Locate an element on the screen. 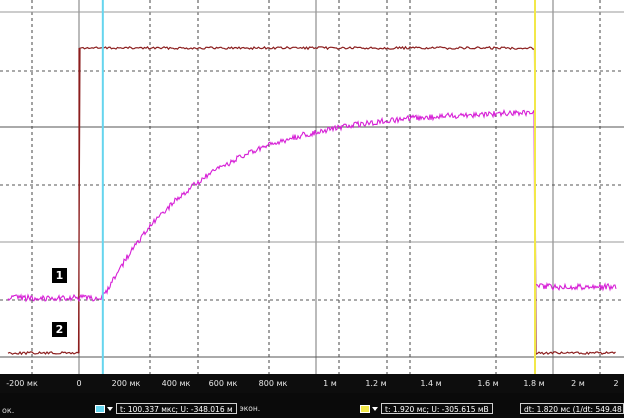 Image resolution: width=624 pixels, height=418 pixels. delta-readout: dt: 1.820 мс (1/dt: 549.48 is located at coordinates (572, 408).